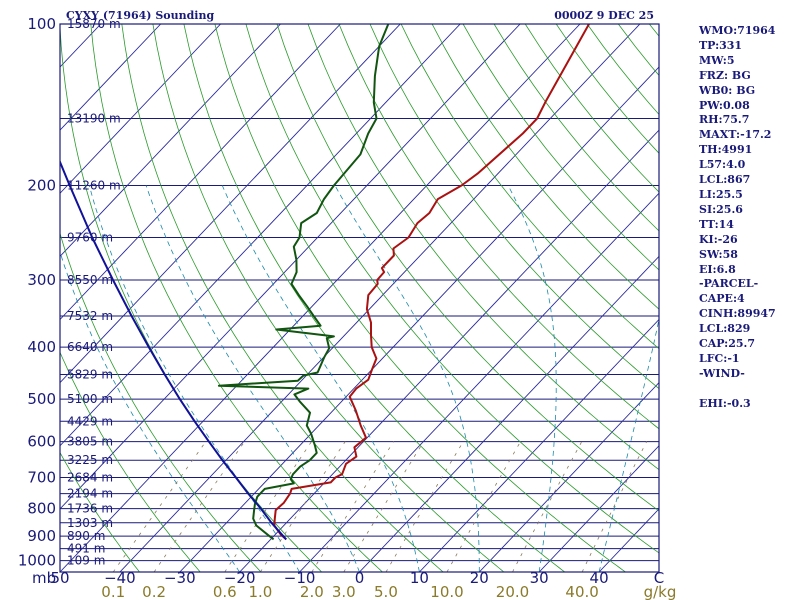  Describe the element at coordinates (41, 24) in the screenshot. I see `pressure-tick-label: 100` at that location.